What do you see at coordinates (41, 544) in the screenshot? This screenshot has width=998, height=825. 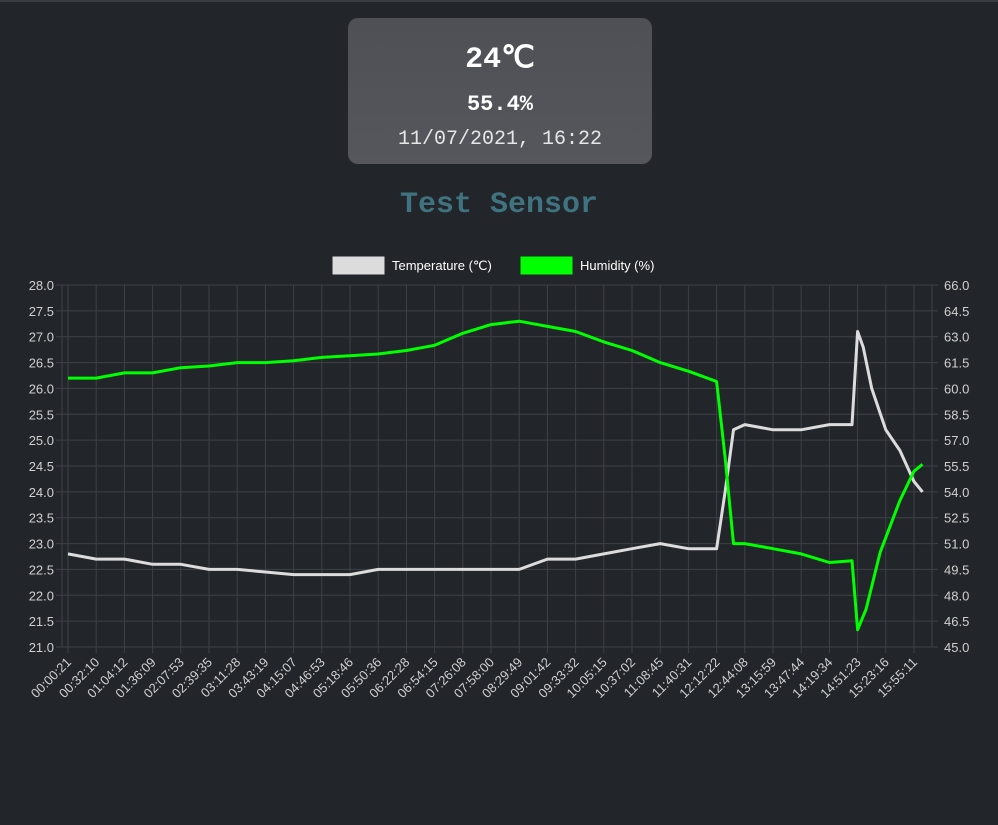 I see `y-left-tick-label: 23.0` at bounding box center [41, 544].